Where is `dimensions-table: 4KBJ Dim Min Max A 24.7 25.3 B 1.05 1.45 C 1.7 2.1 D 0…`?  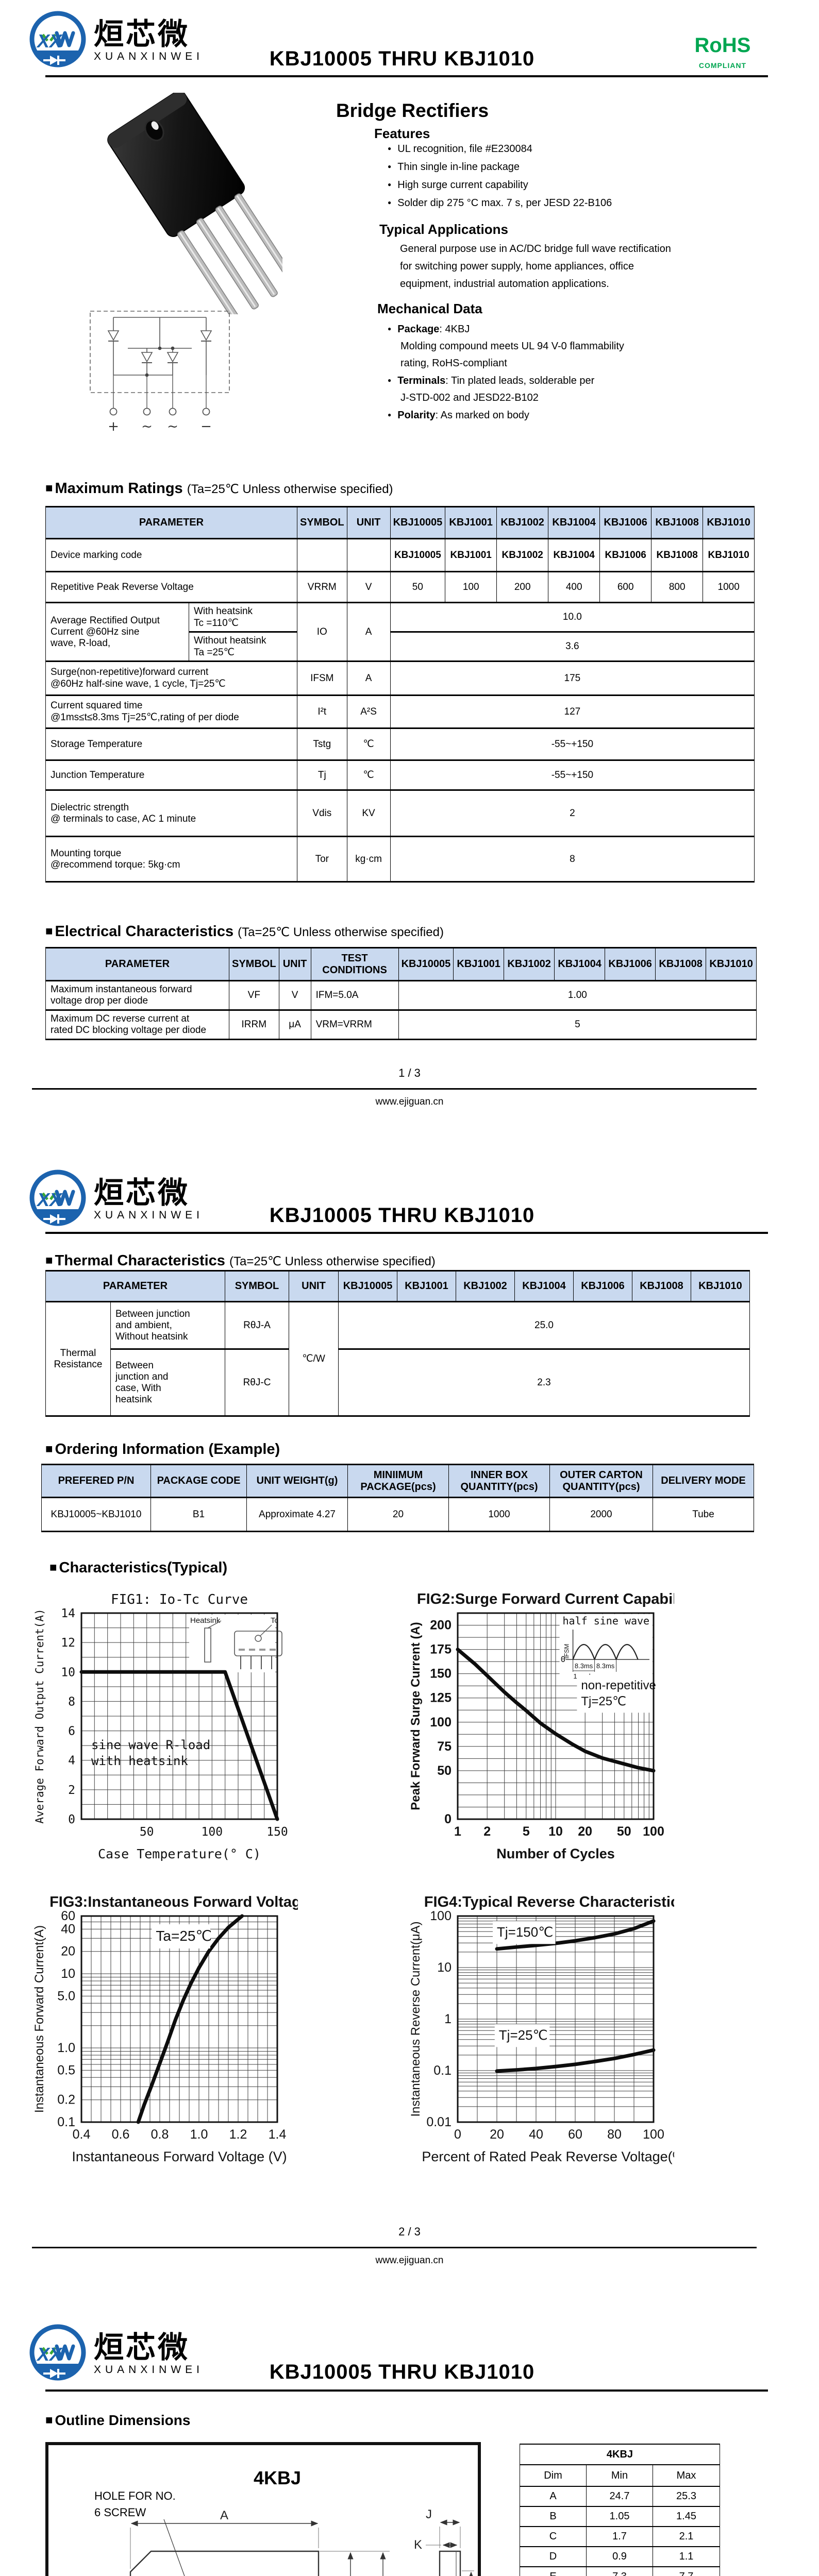 dimensions-table: 4KBJ Dim Min Max A 24.7 25.3 B 1.05 1.45 C 1.7 2.1 D 0… is located at coordinates (620, 2510).